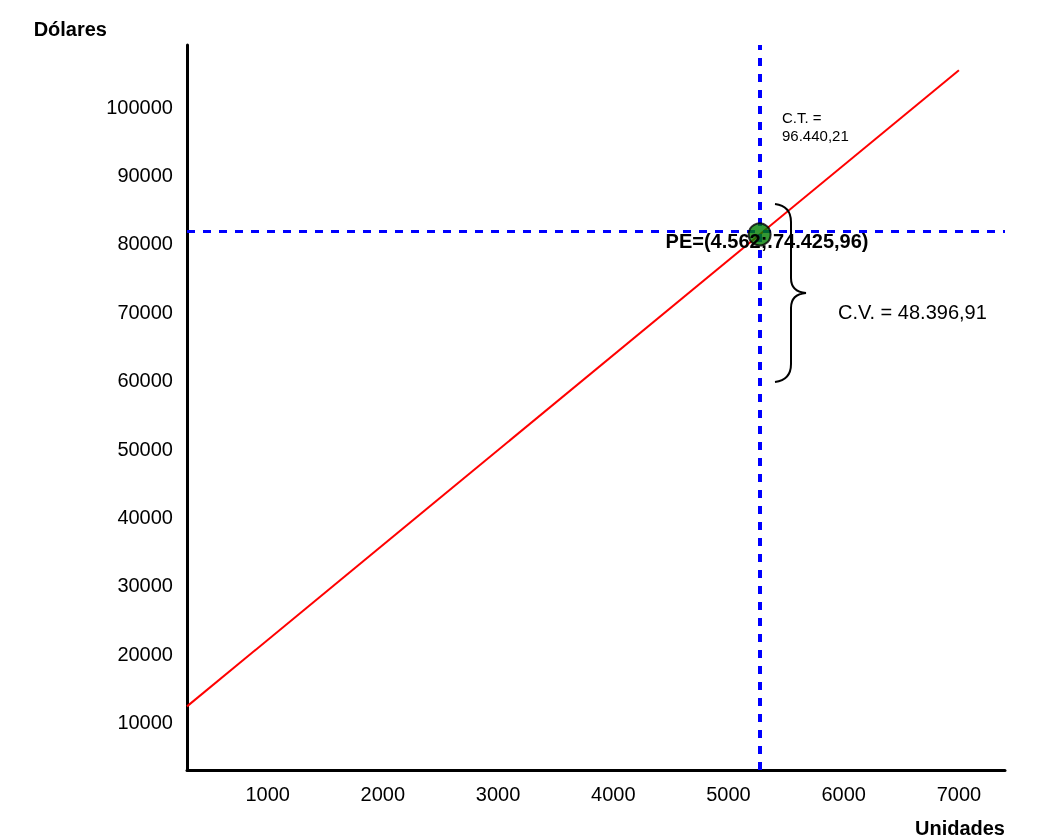  I want to click on annotation: C.T. = 96.440,21, so click(815, 126).